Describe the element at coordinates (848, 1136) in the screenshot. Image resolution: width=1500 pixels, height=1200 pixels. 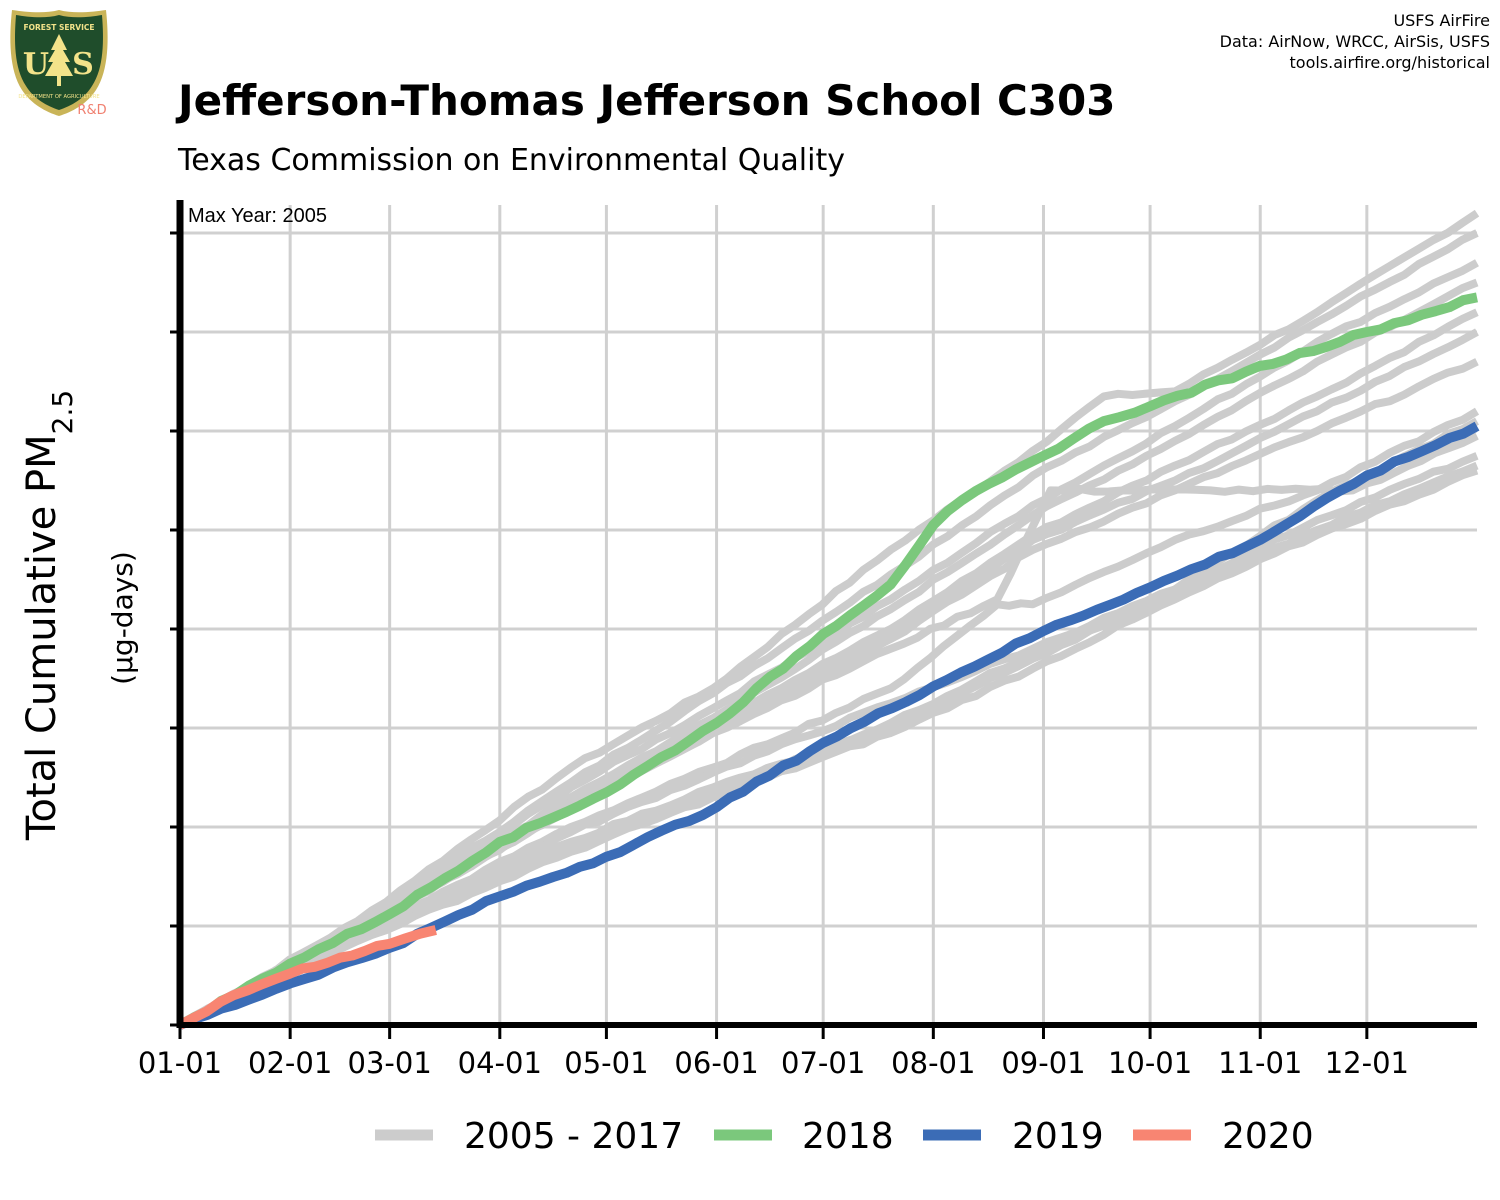
I see `legend-label: 2018` at that location.